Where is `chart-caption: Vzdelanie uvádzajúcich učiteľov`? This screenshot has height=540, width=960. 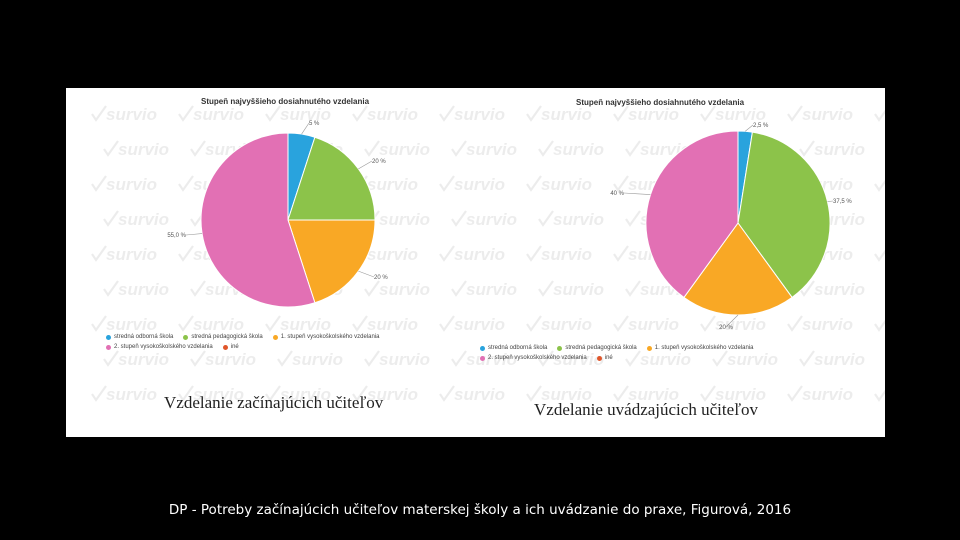
chart-caption: Vzdelanie uvádzajúcich učiteľov is located at coordinates (646, 409).